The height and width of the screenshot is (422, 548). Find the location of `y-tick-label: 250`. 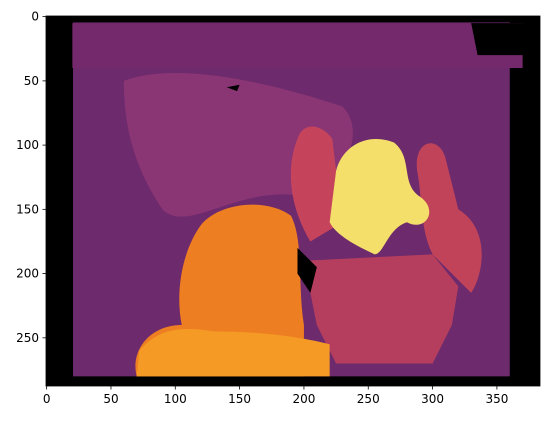

y-tick-label: 250 is located at coordinates (27, 338).